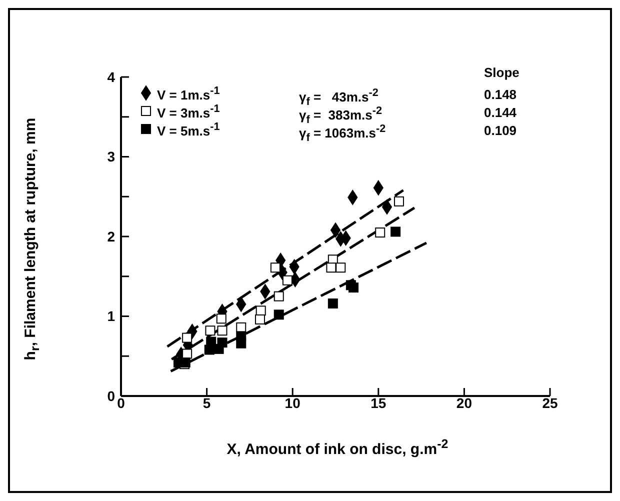 This screenshot has width=620, height=501. What do you see at coordinates (111, 76) in the screenshot?
I see `y-tick-label: 4` at bounding box center [111, 76].